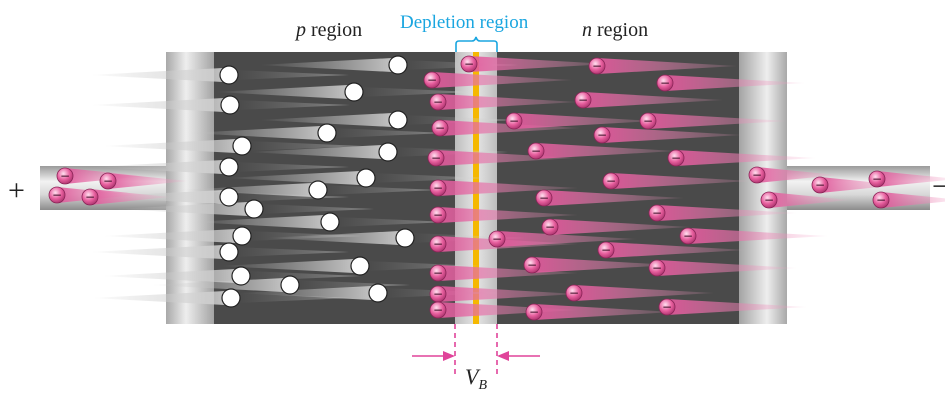  What do you see at coordinates (938, 186) in the screenshot?
I see `minus-terminal: −` at bounding box center [938, 186].